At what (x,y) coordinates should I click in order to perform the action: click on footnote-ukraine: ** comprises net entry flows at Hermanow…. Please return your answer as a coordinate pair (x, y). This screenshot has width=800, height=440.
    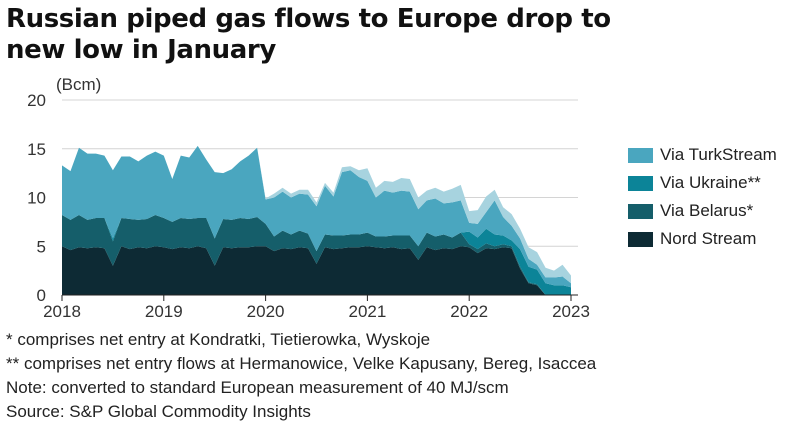
    Looking at the image, I should click on (301, 363).